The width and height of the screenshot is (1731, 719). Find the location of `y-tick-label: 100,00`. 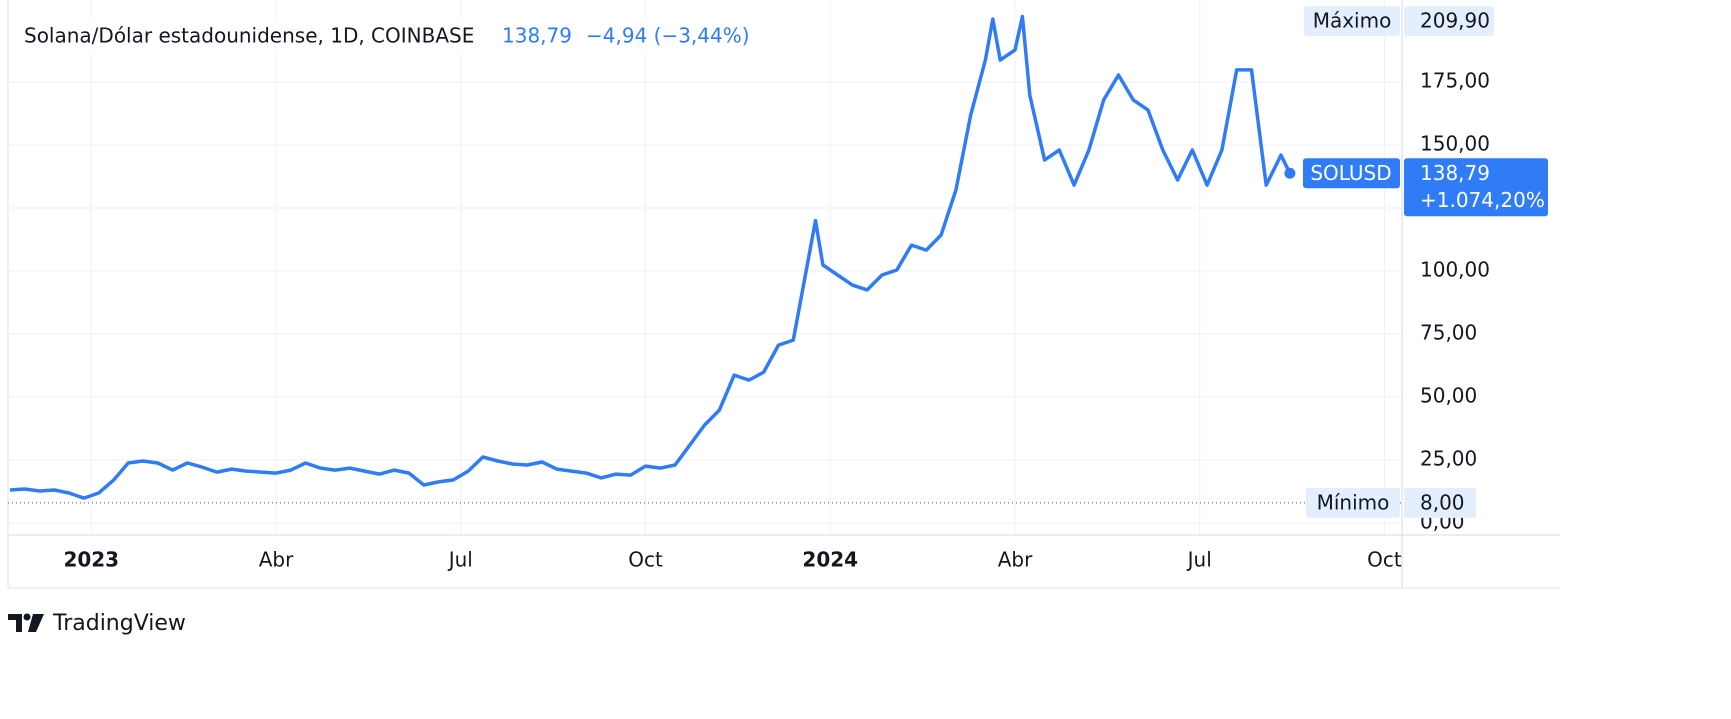

y-tick-label: 100,00 is located at coordinates (1455, 270).